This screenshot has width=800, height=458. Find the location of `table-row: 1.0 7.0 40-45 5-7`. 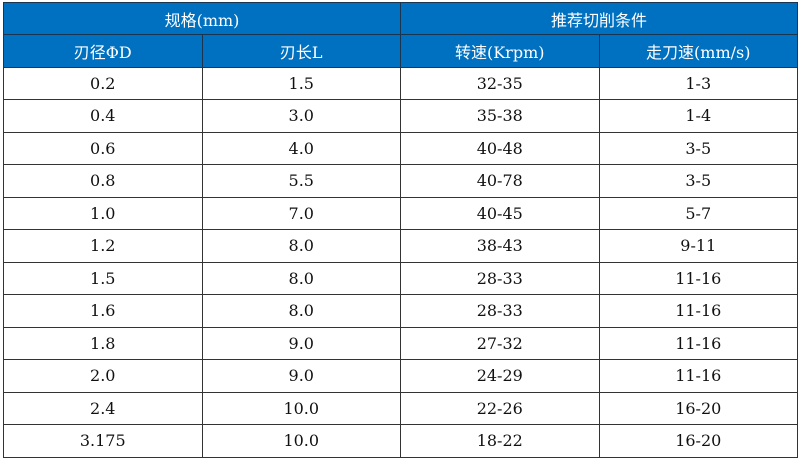

table-row: 1.0 7.0 40-45 5-7 is located at coordinates (400, 213).